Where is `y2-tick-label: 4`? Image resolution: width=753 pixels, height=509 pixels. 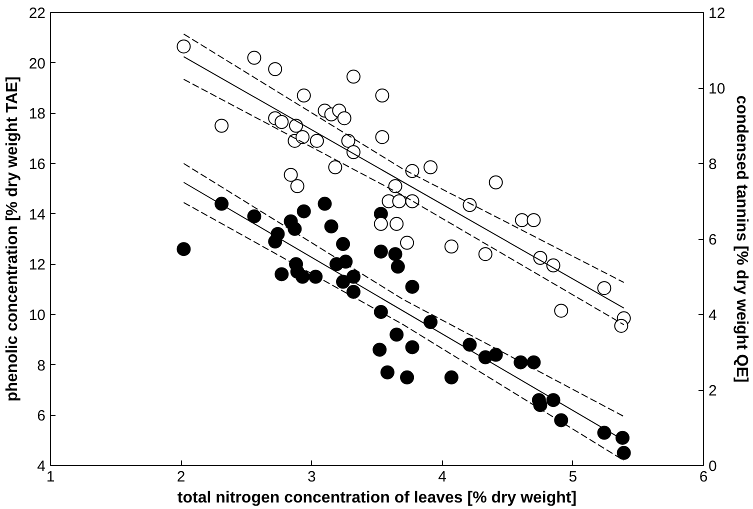 y2-tick-label: 4 is located at coordinates (712, 315).